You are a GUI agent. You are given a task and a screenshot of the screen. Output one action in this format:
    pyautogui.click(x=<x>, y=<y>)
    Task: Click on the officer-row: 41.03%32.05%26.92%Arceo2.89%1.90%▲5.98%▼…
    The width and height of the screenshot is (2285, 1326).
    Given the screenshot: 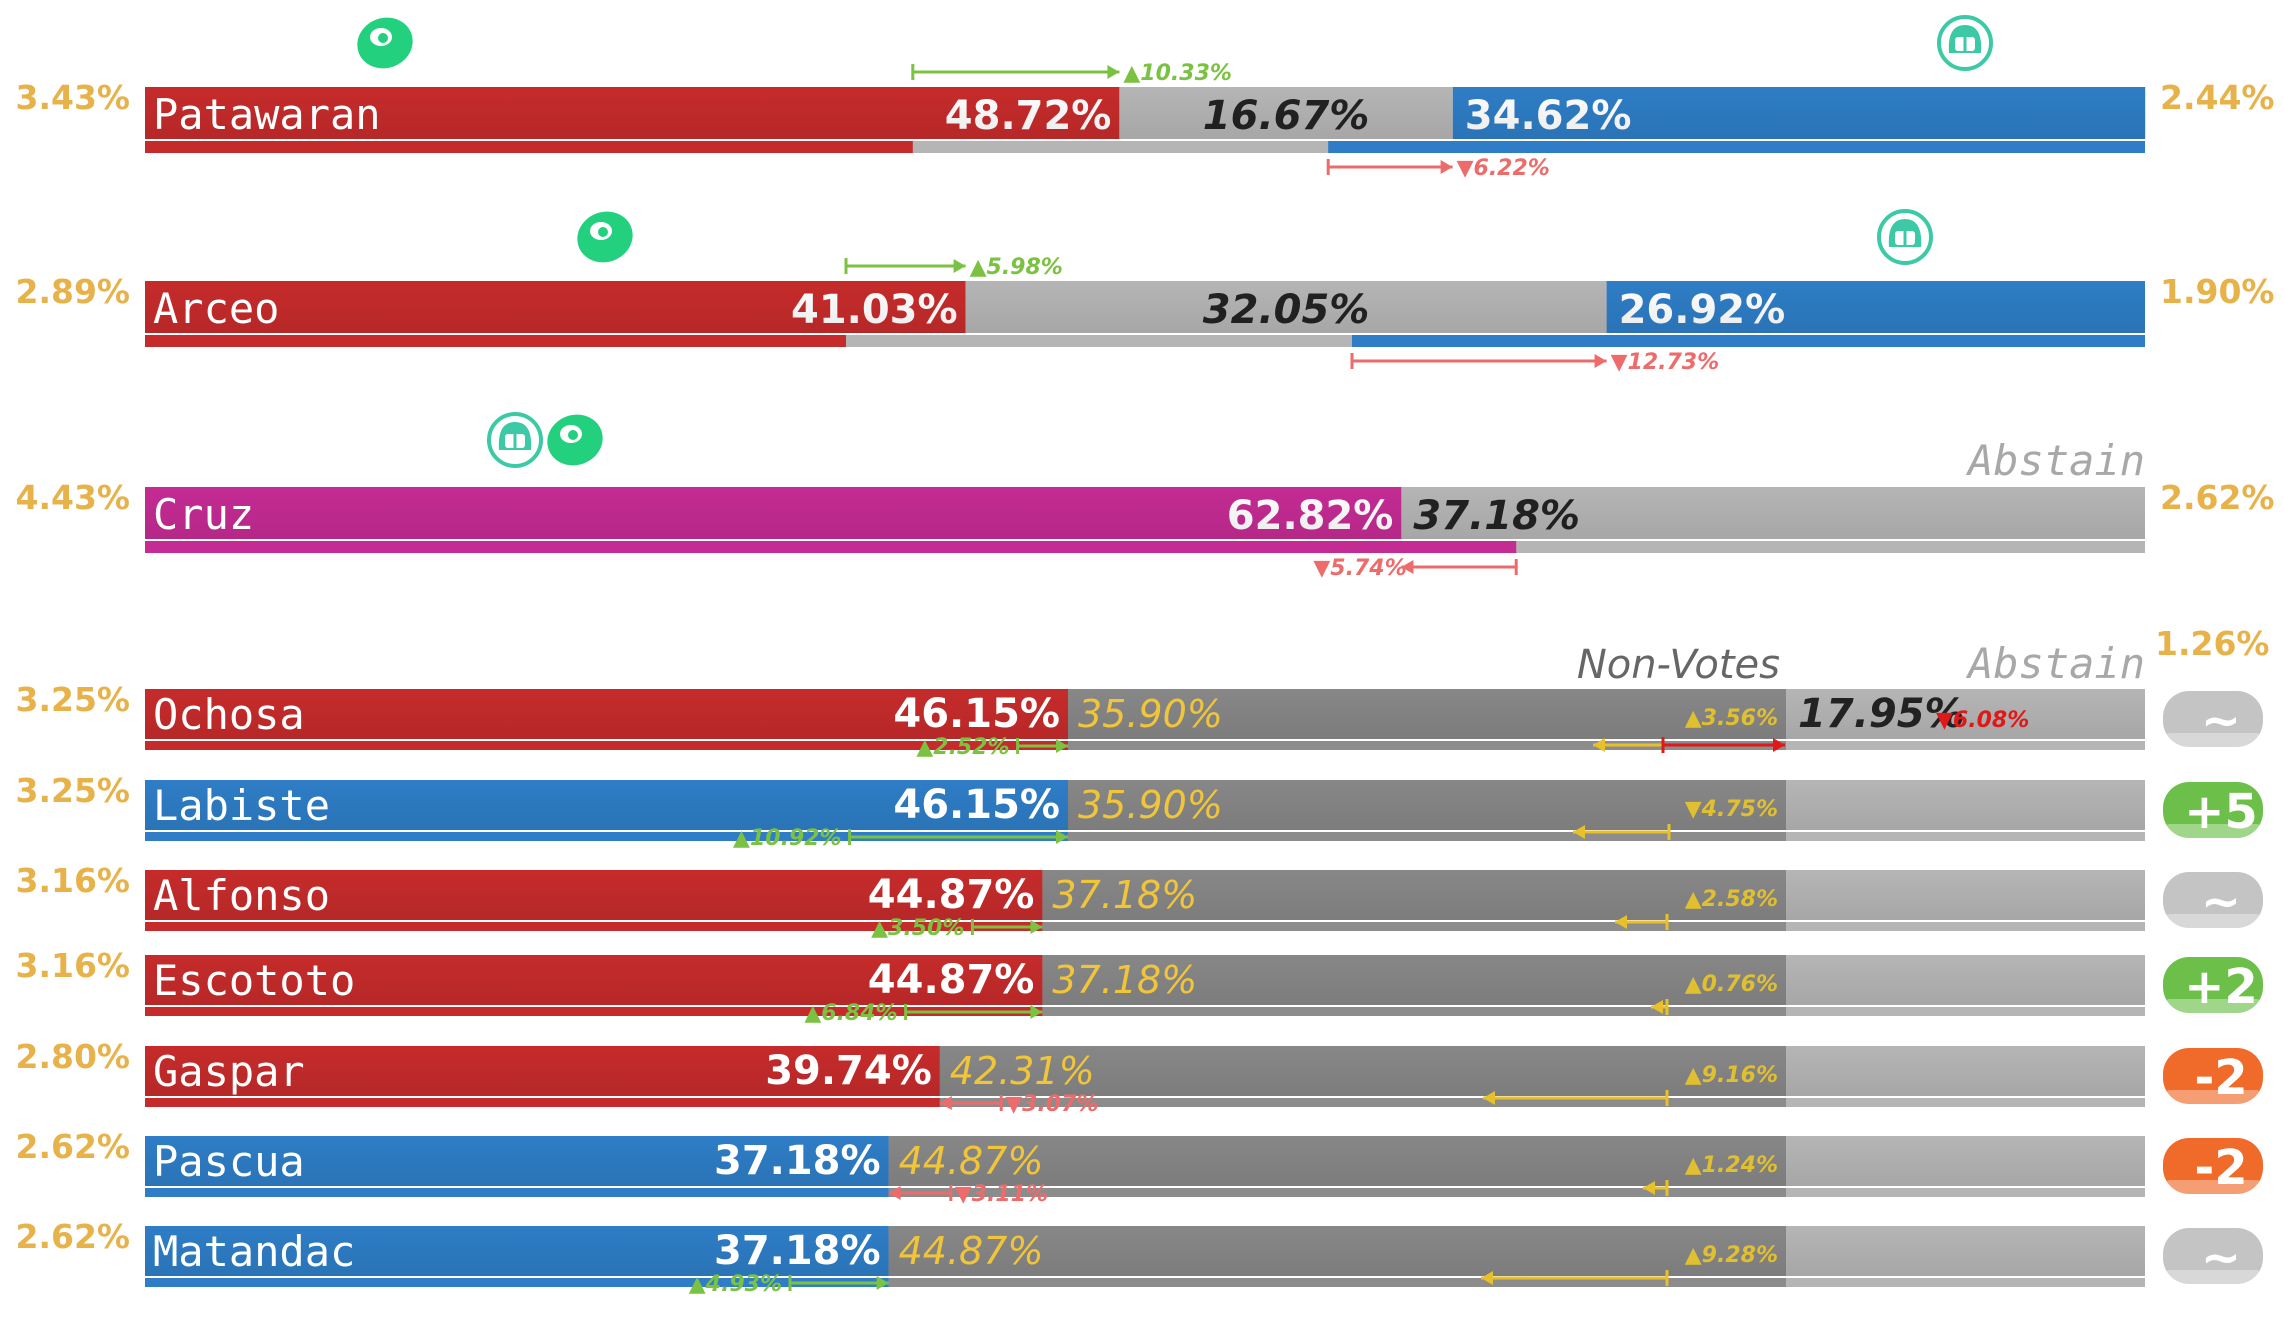 What is the action you would take?
    pyautogui.click(x=1145, y=292)
    